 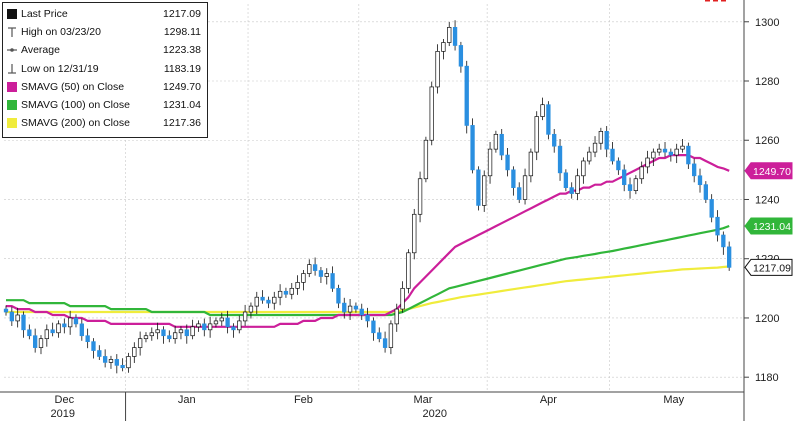 What do you see at coordinates (75, 105) in the screenshot?
I see `legend-label: SMAVG (100) on Close` at bounding box center [75, 105].